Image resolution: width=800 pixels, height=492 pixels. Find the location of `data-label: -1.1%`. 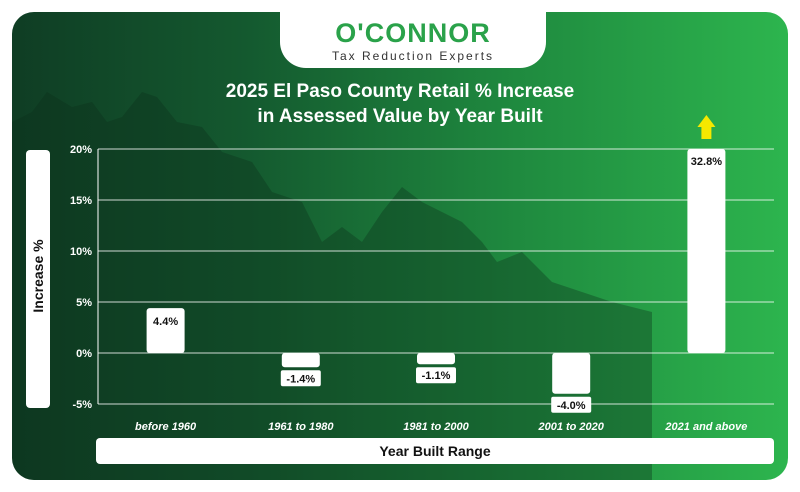

data-label: -1.1% is located at coordinates (436, 376).